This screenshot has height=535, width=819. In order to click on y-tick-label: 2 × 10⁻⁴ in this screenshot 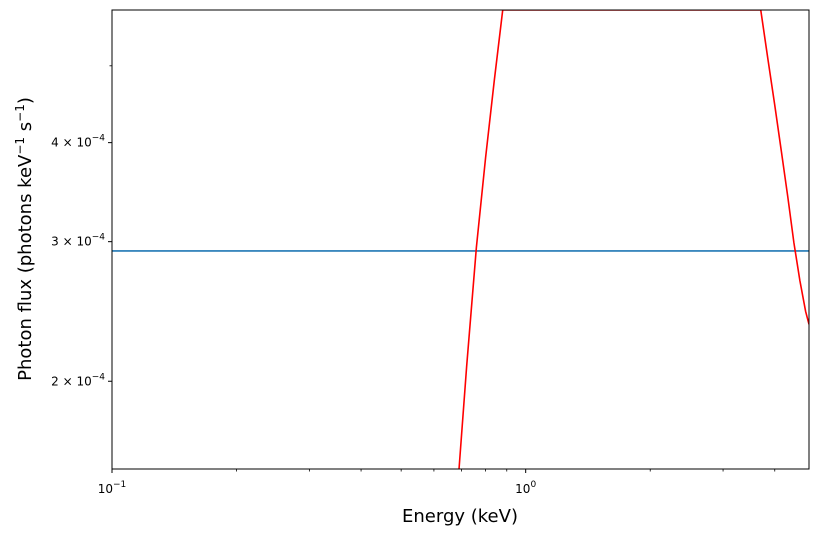, I will do `click(78, 380)`.